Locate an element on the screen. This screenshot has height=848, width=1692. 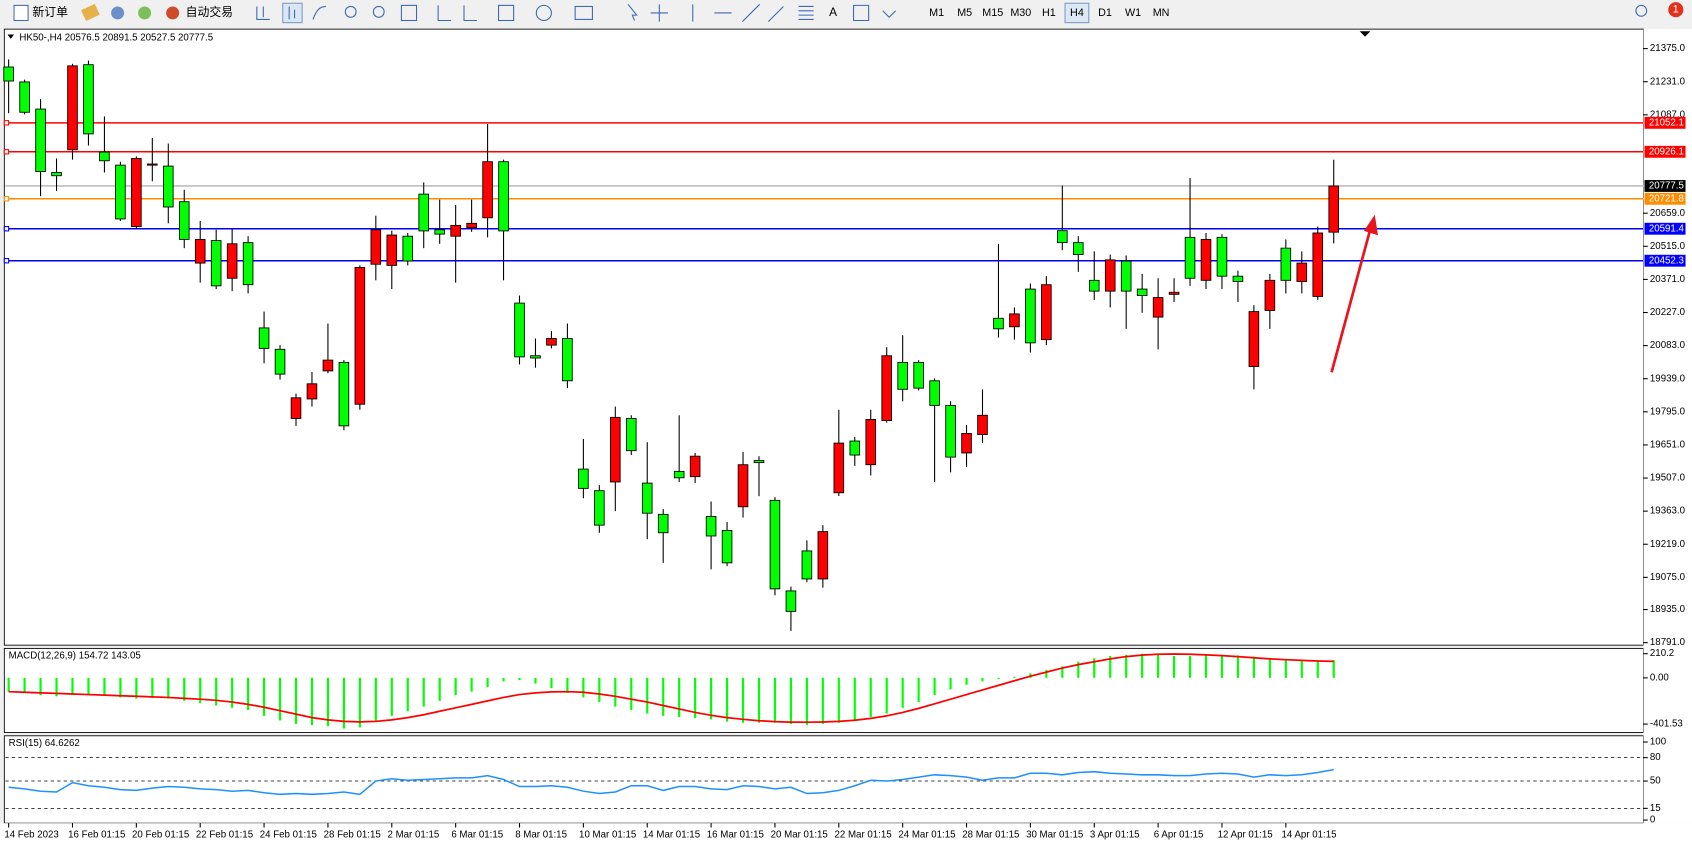
timeframe-button: W1 is located at coordinates (1133, 13).